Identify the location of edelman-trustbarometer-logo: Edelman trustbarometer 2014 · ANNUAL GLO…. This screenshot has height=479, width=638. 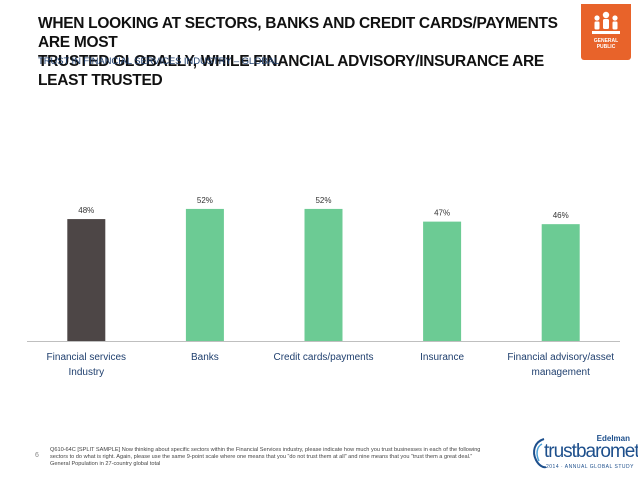
(584, 454).